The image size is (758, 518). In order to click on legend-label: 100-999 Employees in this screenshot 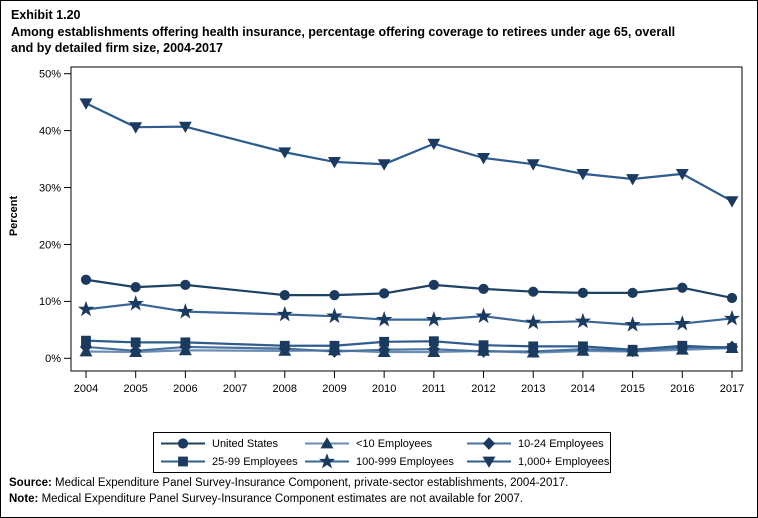, I will do `click(405, 461)`.